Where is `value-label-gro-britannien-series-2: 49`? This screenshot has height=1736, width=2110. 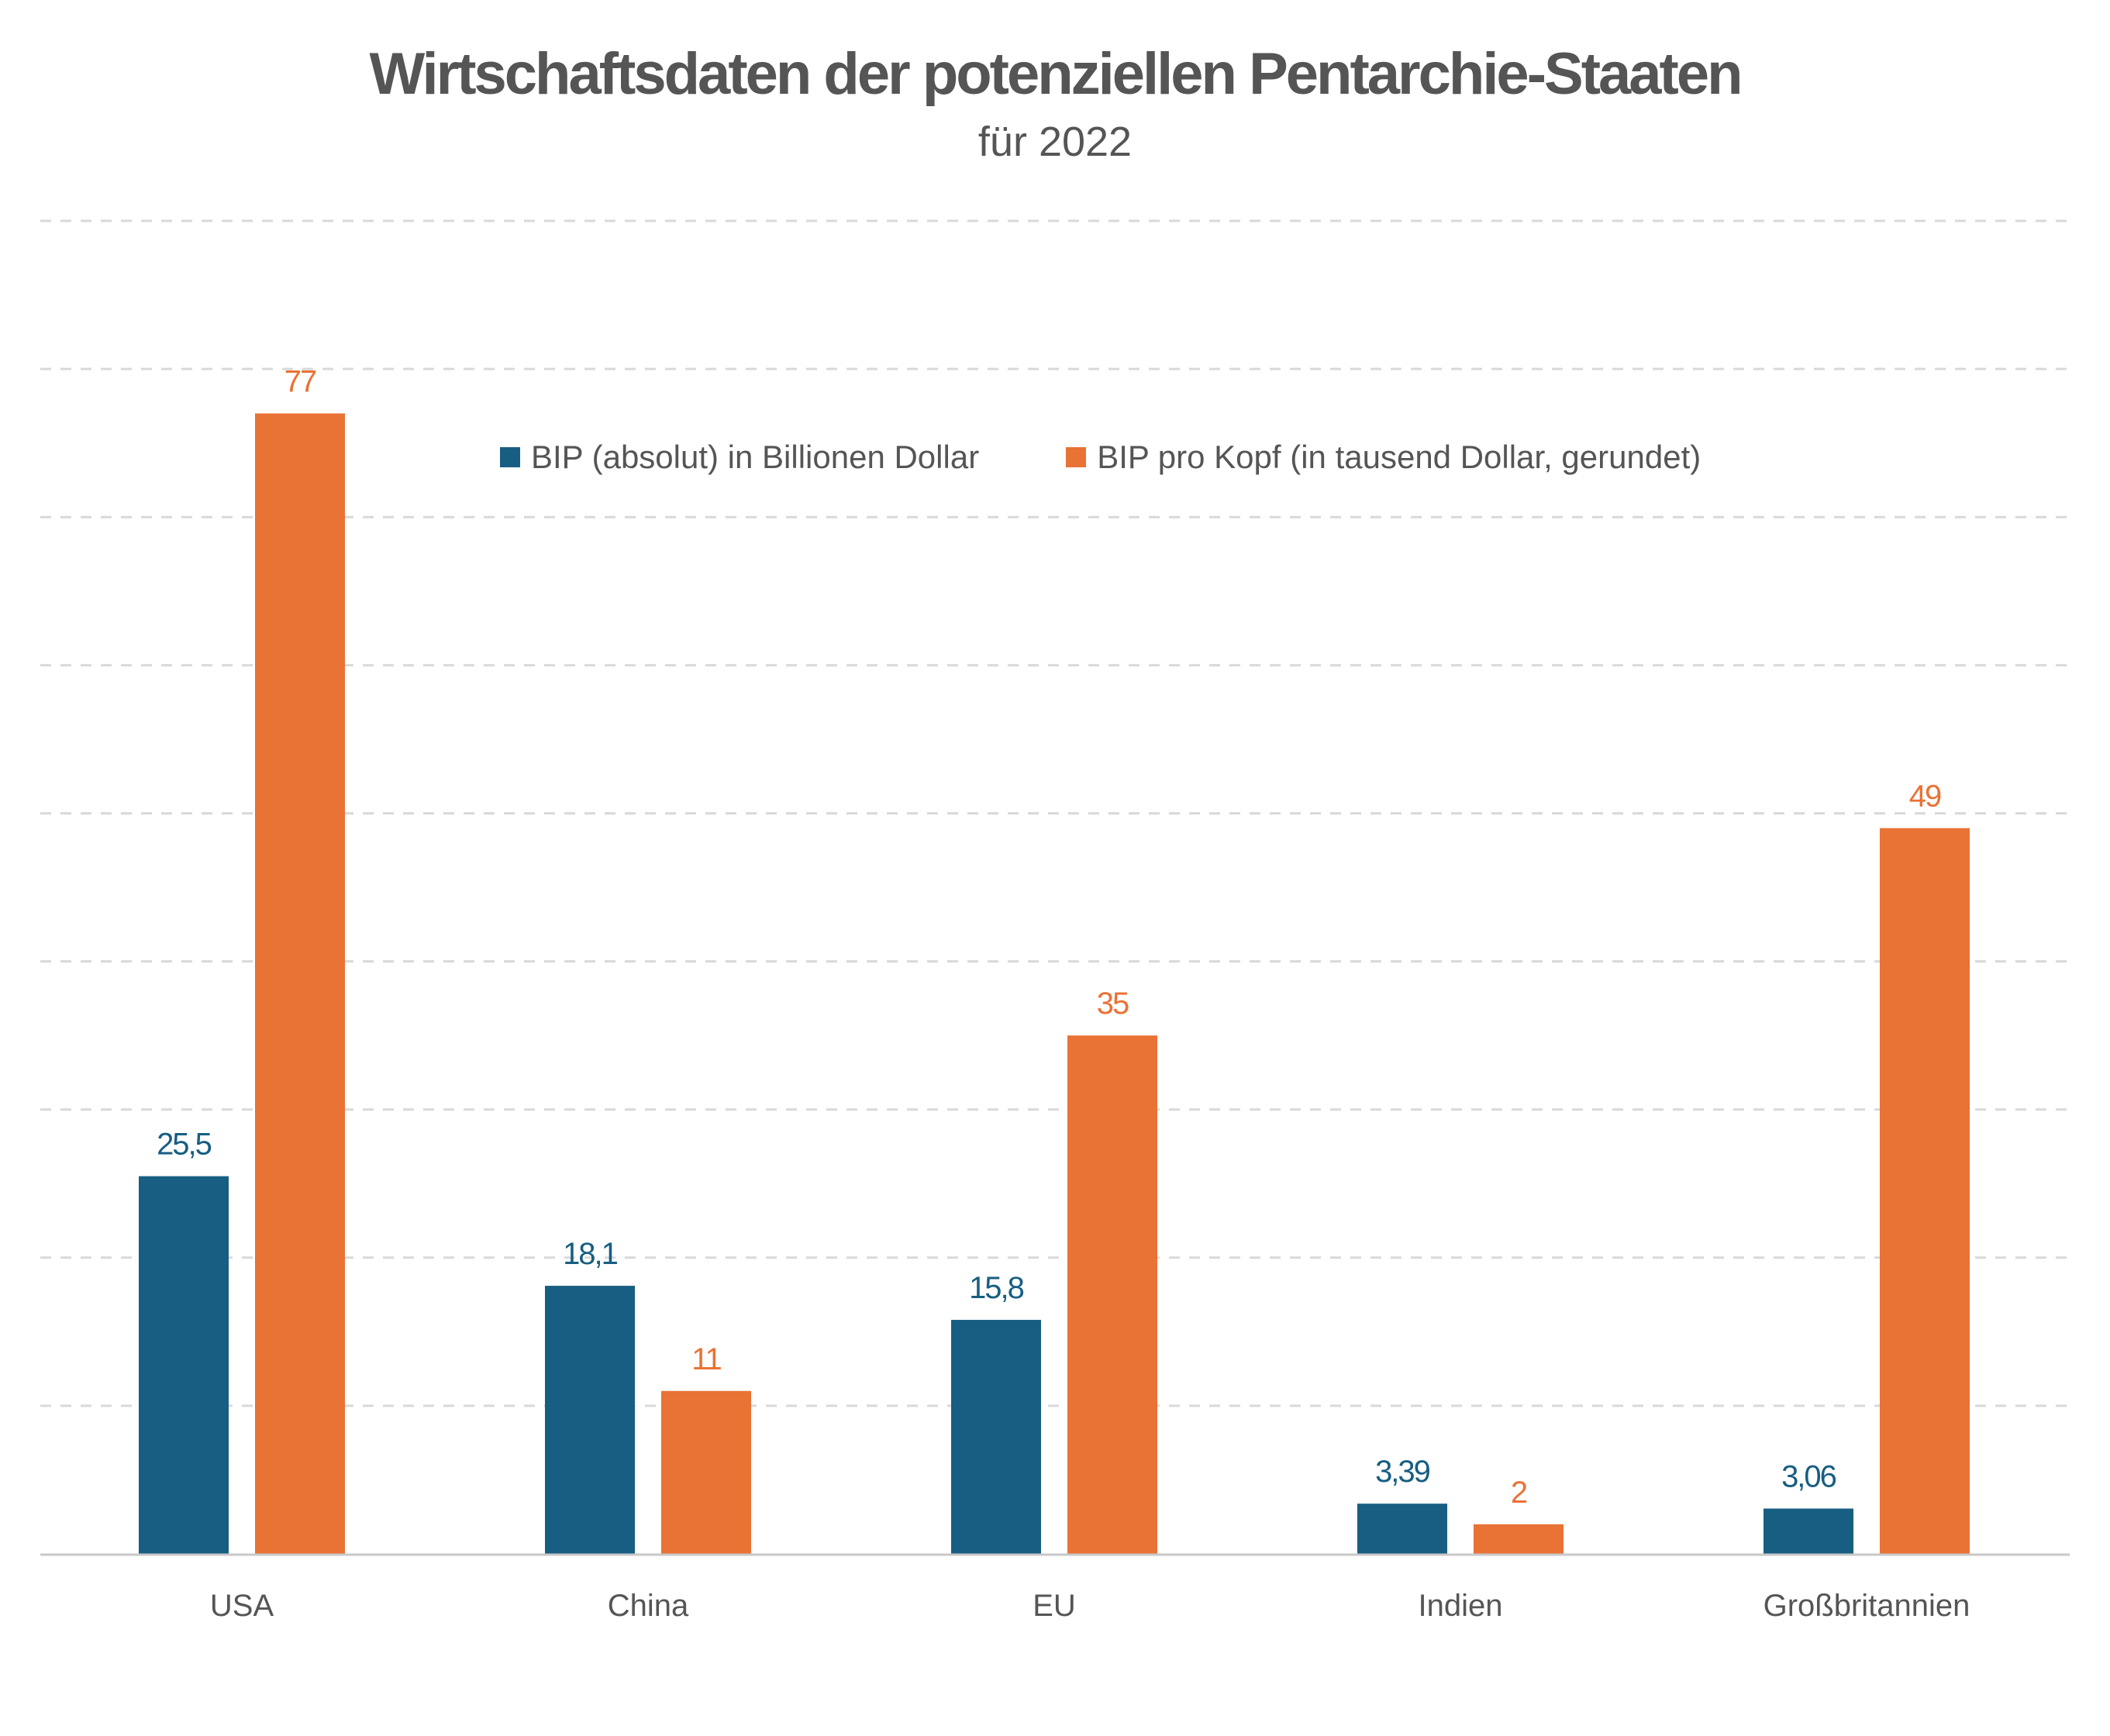
value-label-gro-britannien-series-2: 49 is located at coordinates (1925, 797).